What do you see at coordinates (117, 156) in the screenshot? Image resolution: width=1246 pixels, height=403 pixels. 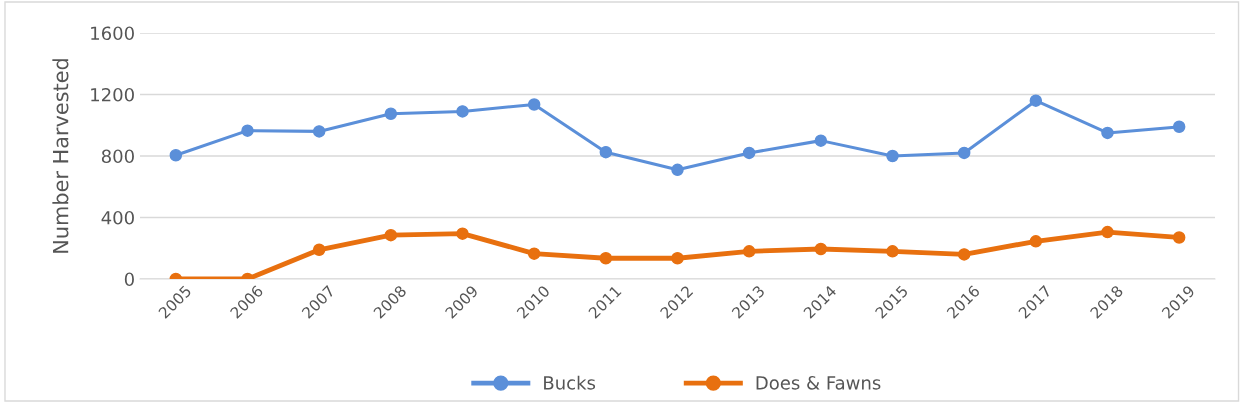 I see `y-tick-label: 800` at bounding box center [117, 156].